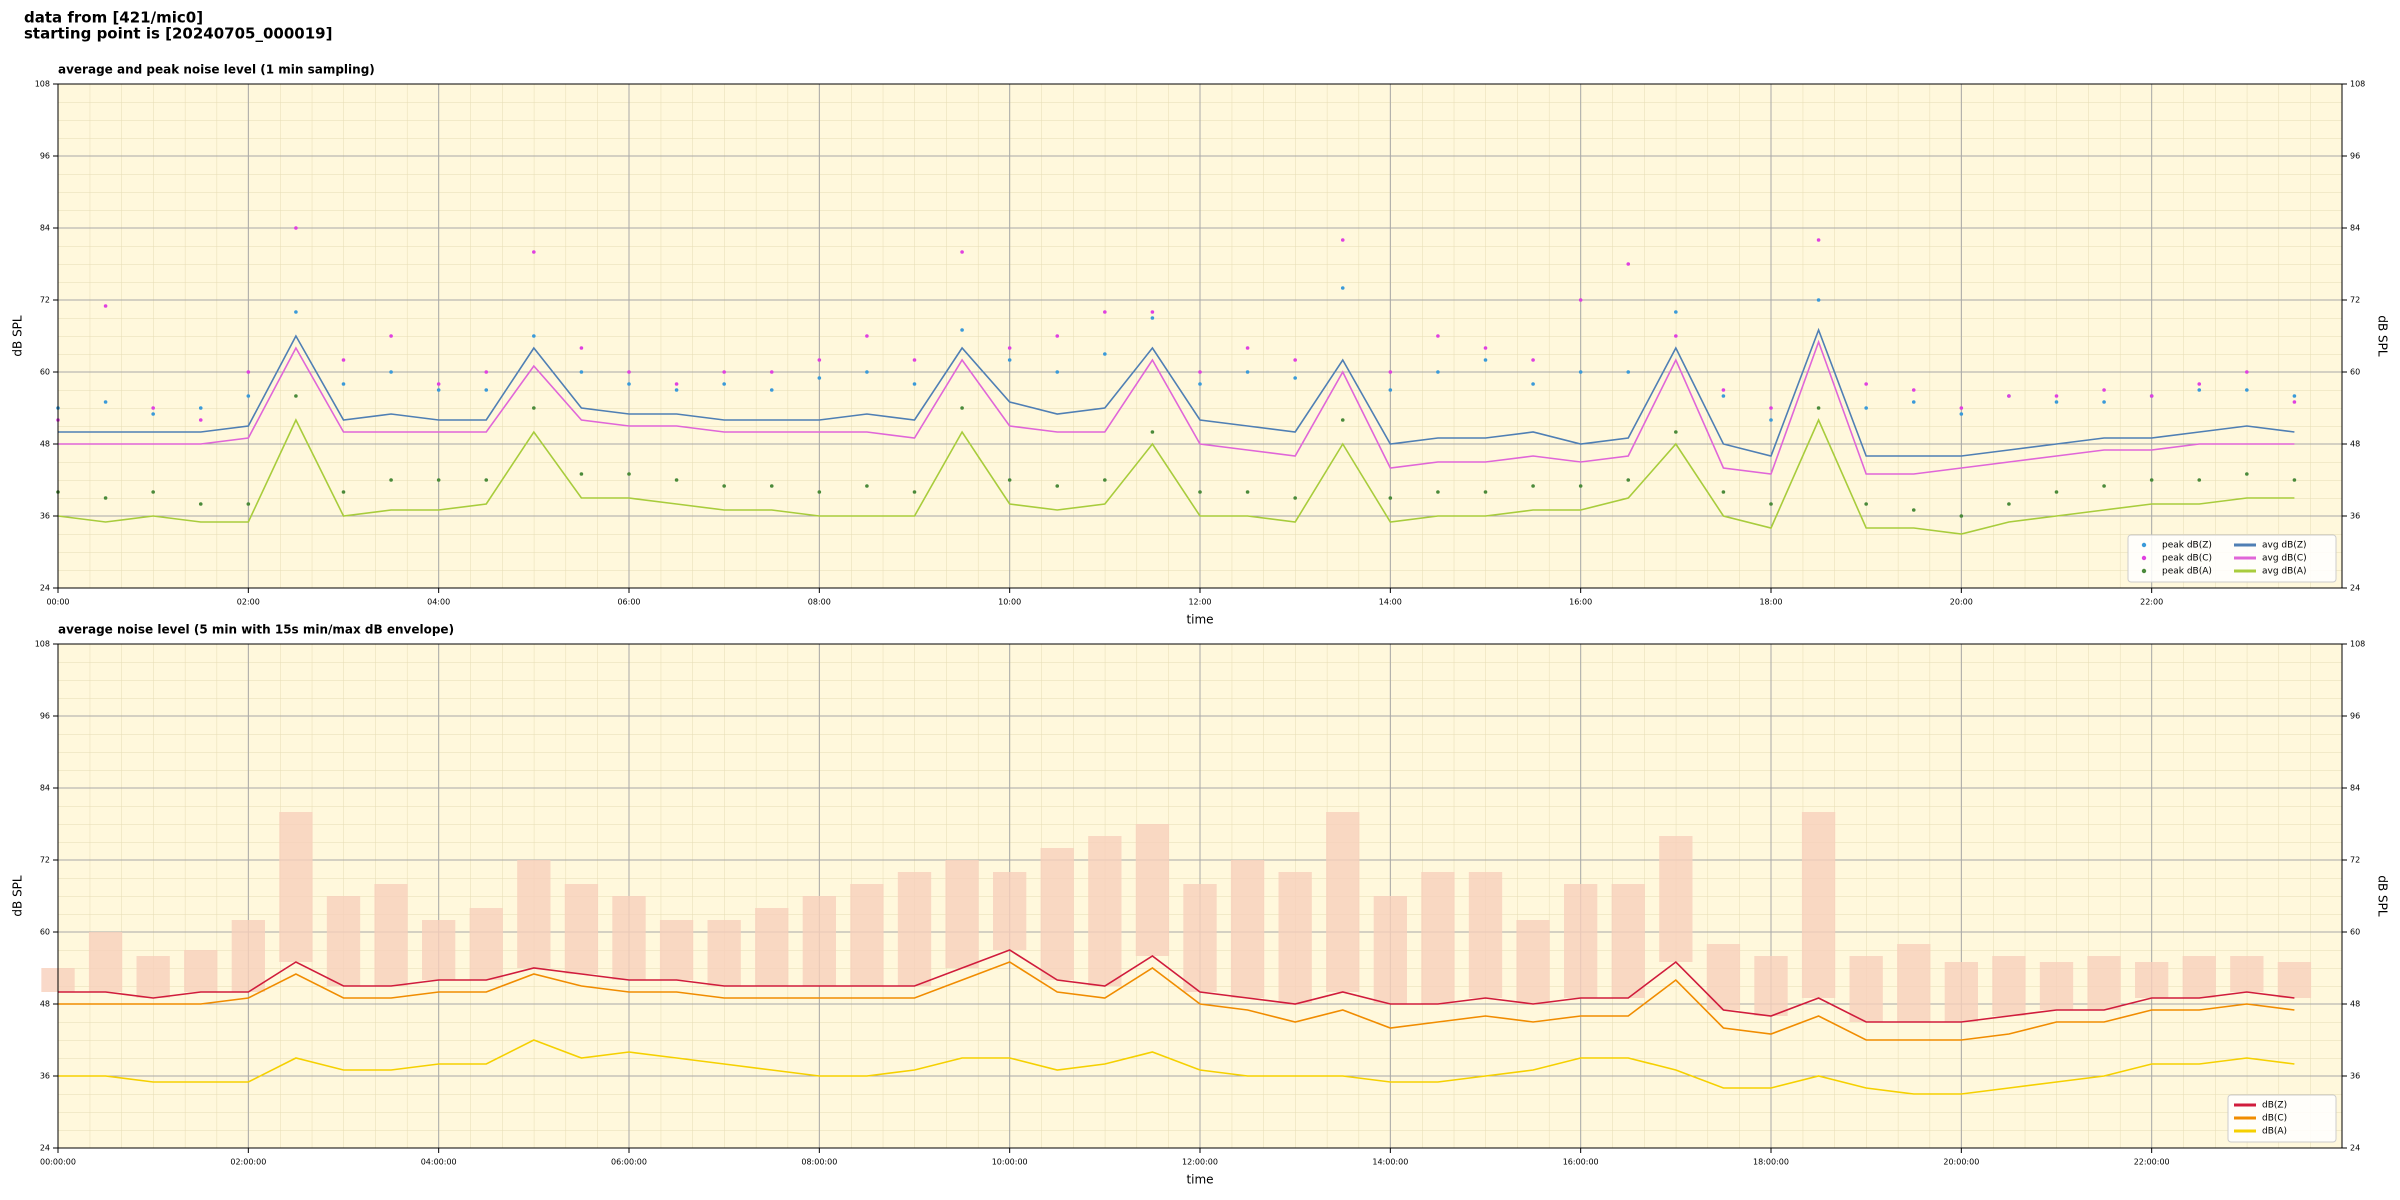  What do you see at coordinates (2355, 444) in the screenshot?
I see `y-tick-label: 48` at bounding box center [2355, 444].